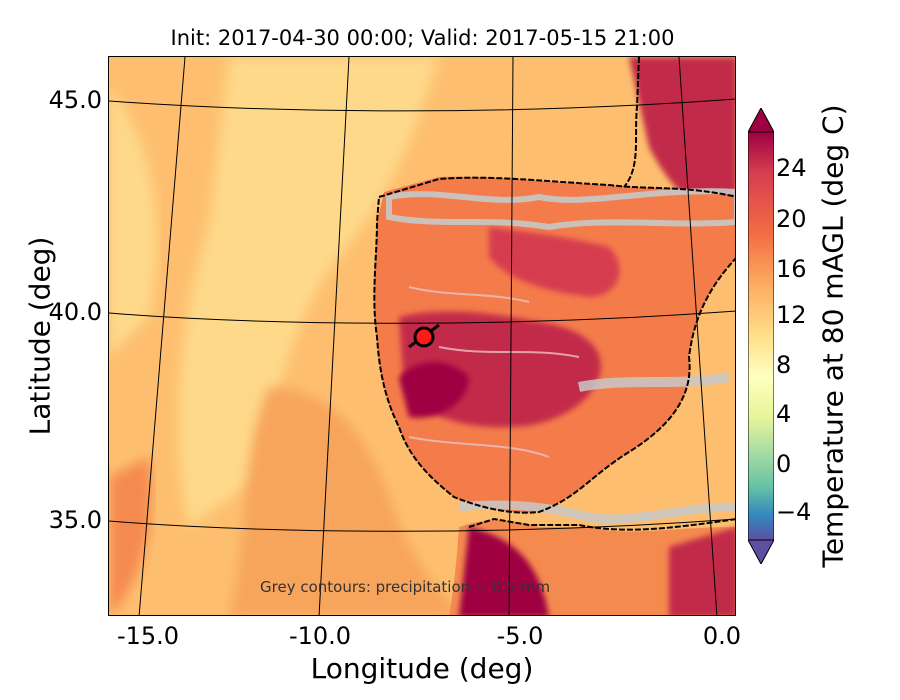 The height and width of the screenshot is (700, 900). I want to click on hot-region-ne, so click(682, 142).